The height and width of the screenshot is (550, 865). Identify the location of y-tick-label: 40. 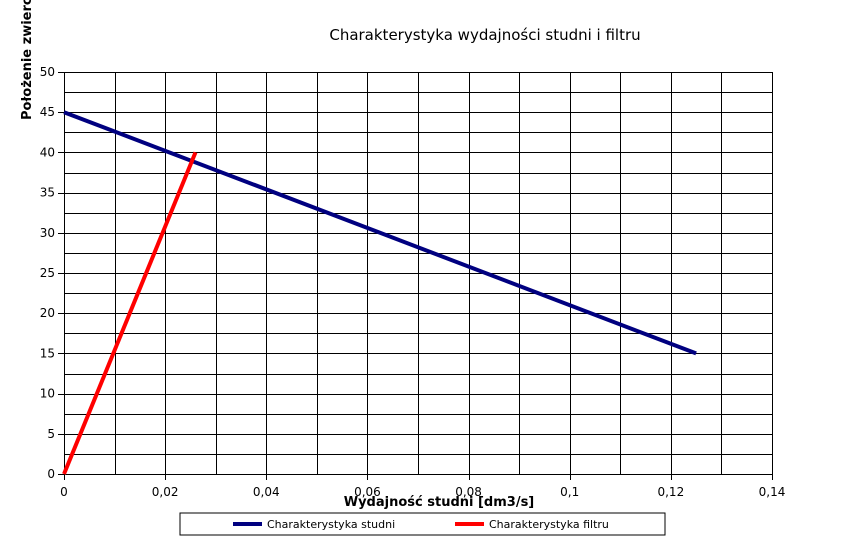
(47, 152).